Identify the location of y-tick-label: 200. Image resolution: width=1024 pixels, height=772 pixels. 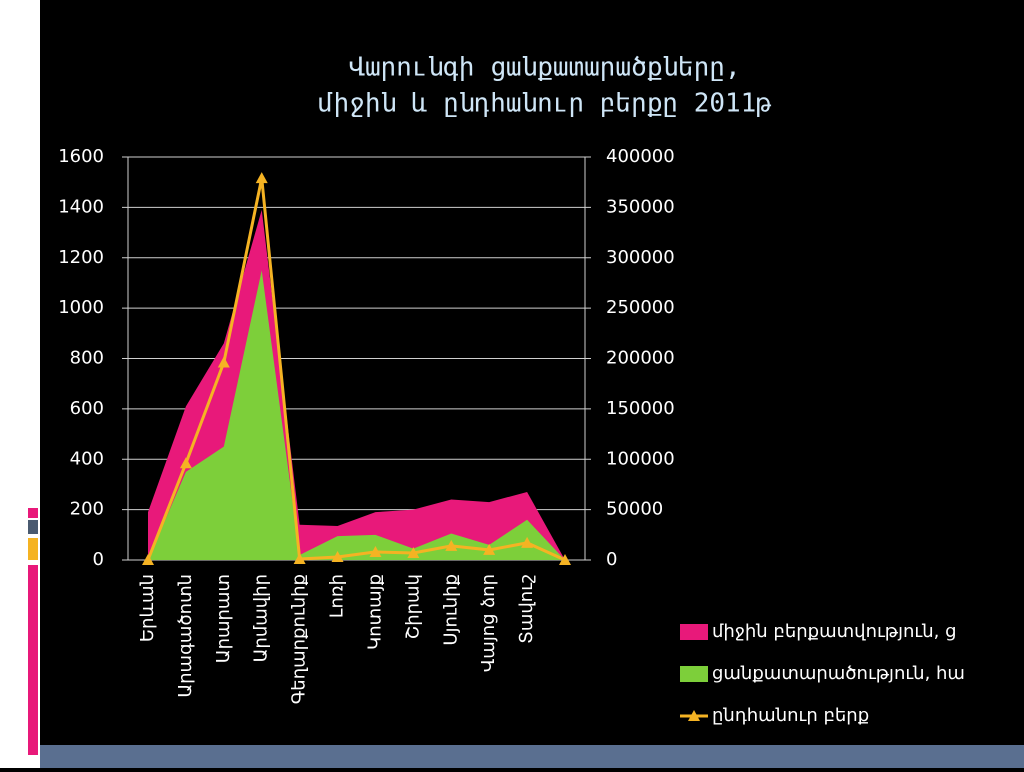
(87, 509).